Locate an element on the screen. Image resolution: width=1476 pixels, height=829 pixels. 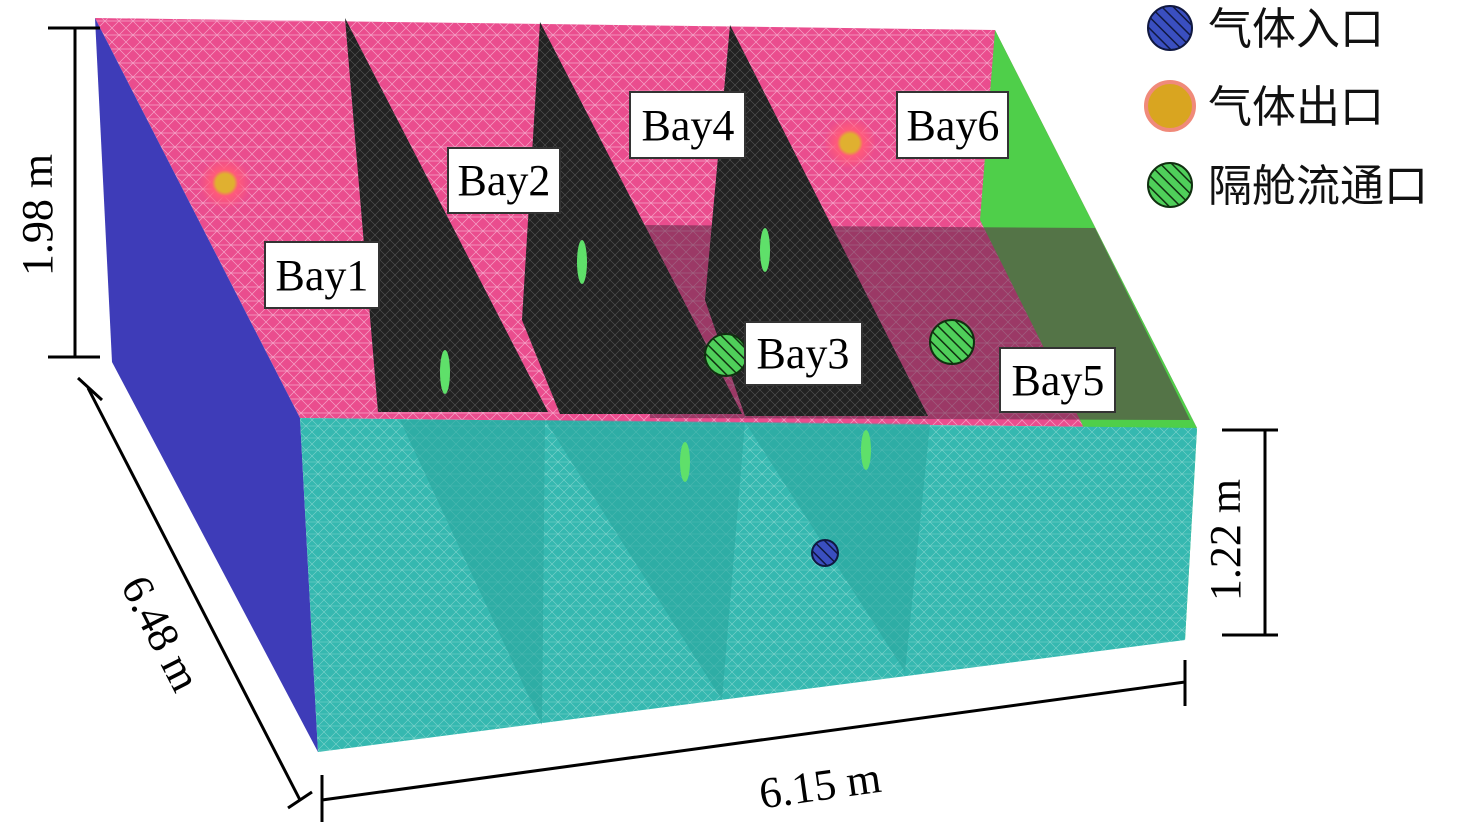
bay-label: Bay4 is located at coordinates (688, 125).